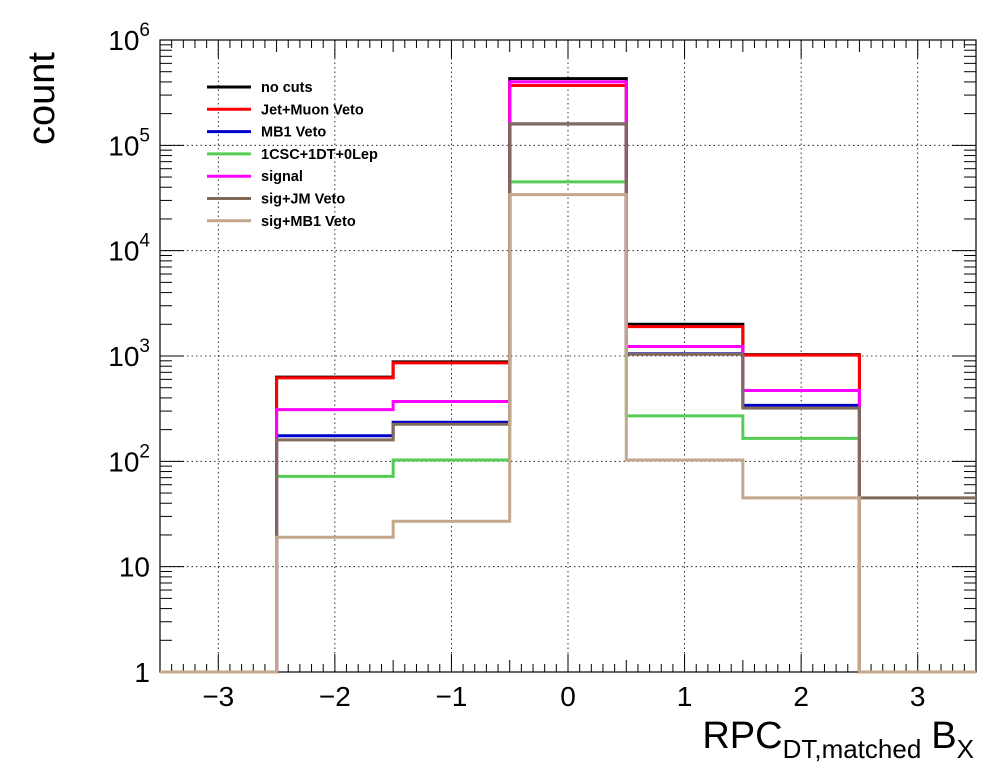 The height and width of the screenshot is (772, 996). I want to click on y-tick-label: 10, so click(134, 567).